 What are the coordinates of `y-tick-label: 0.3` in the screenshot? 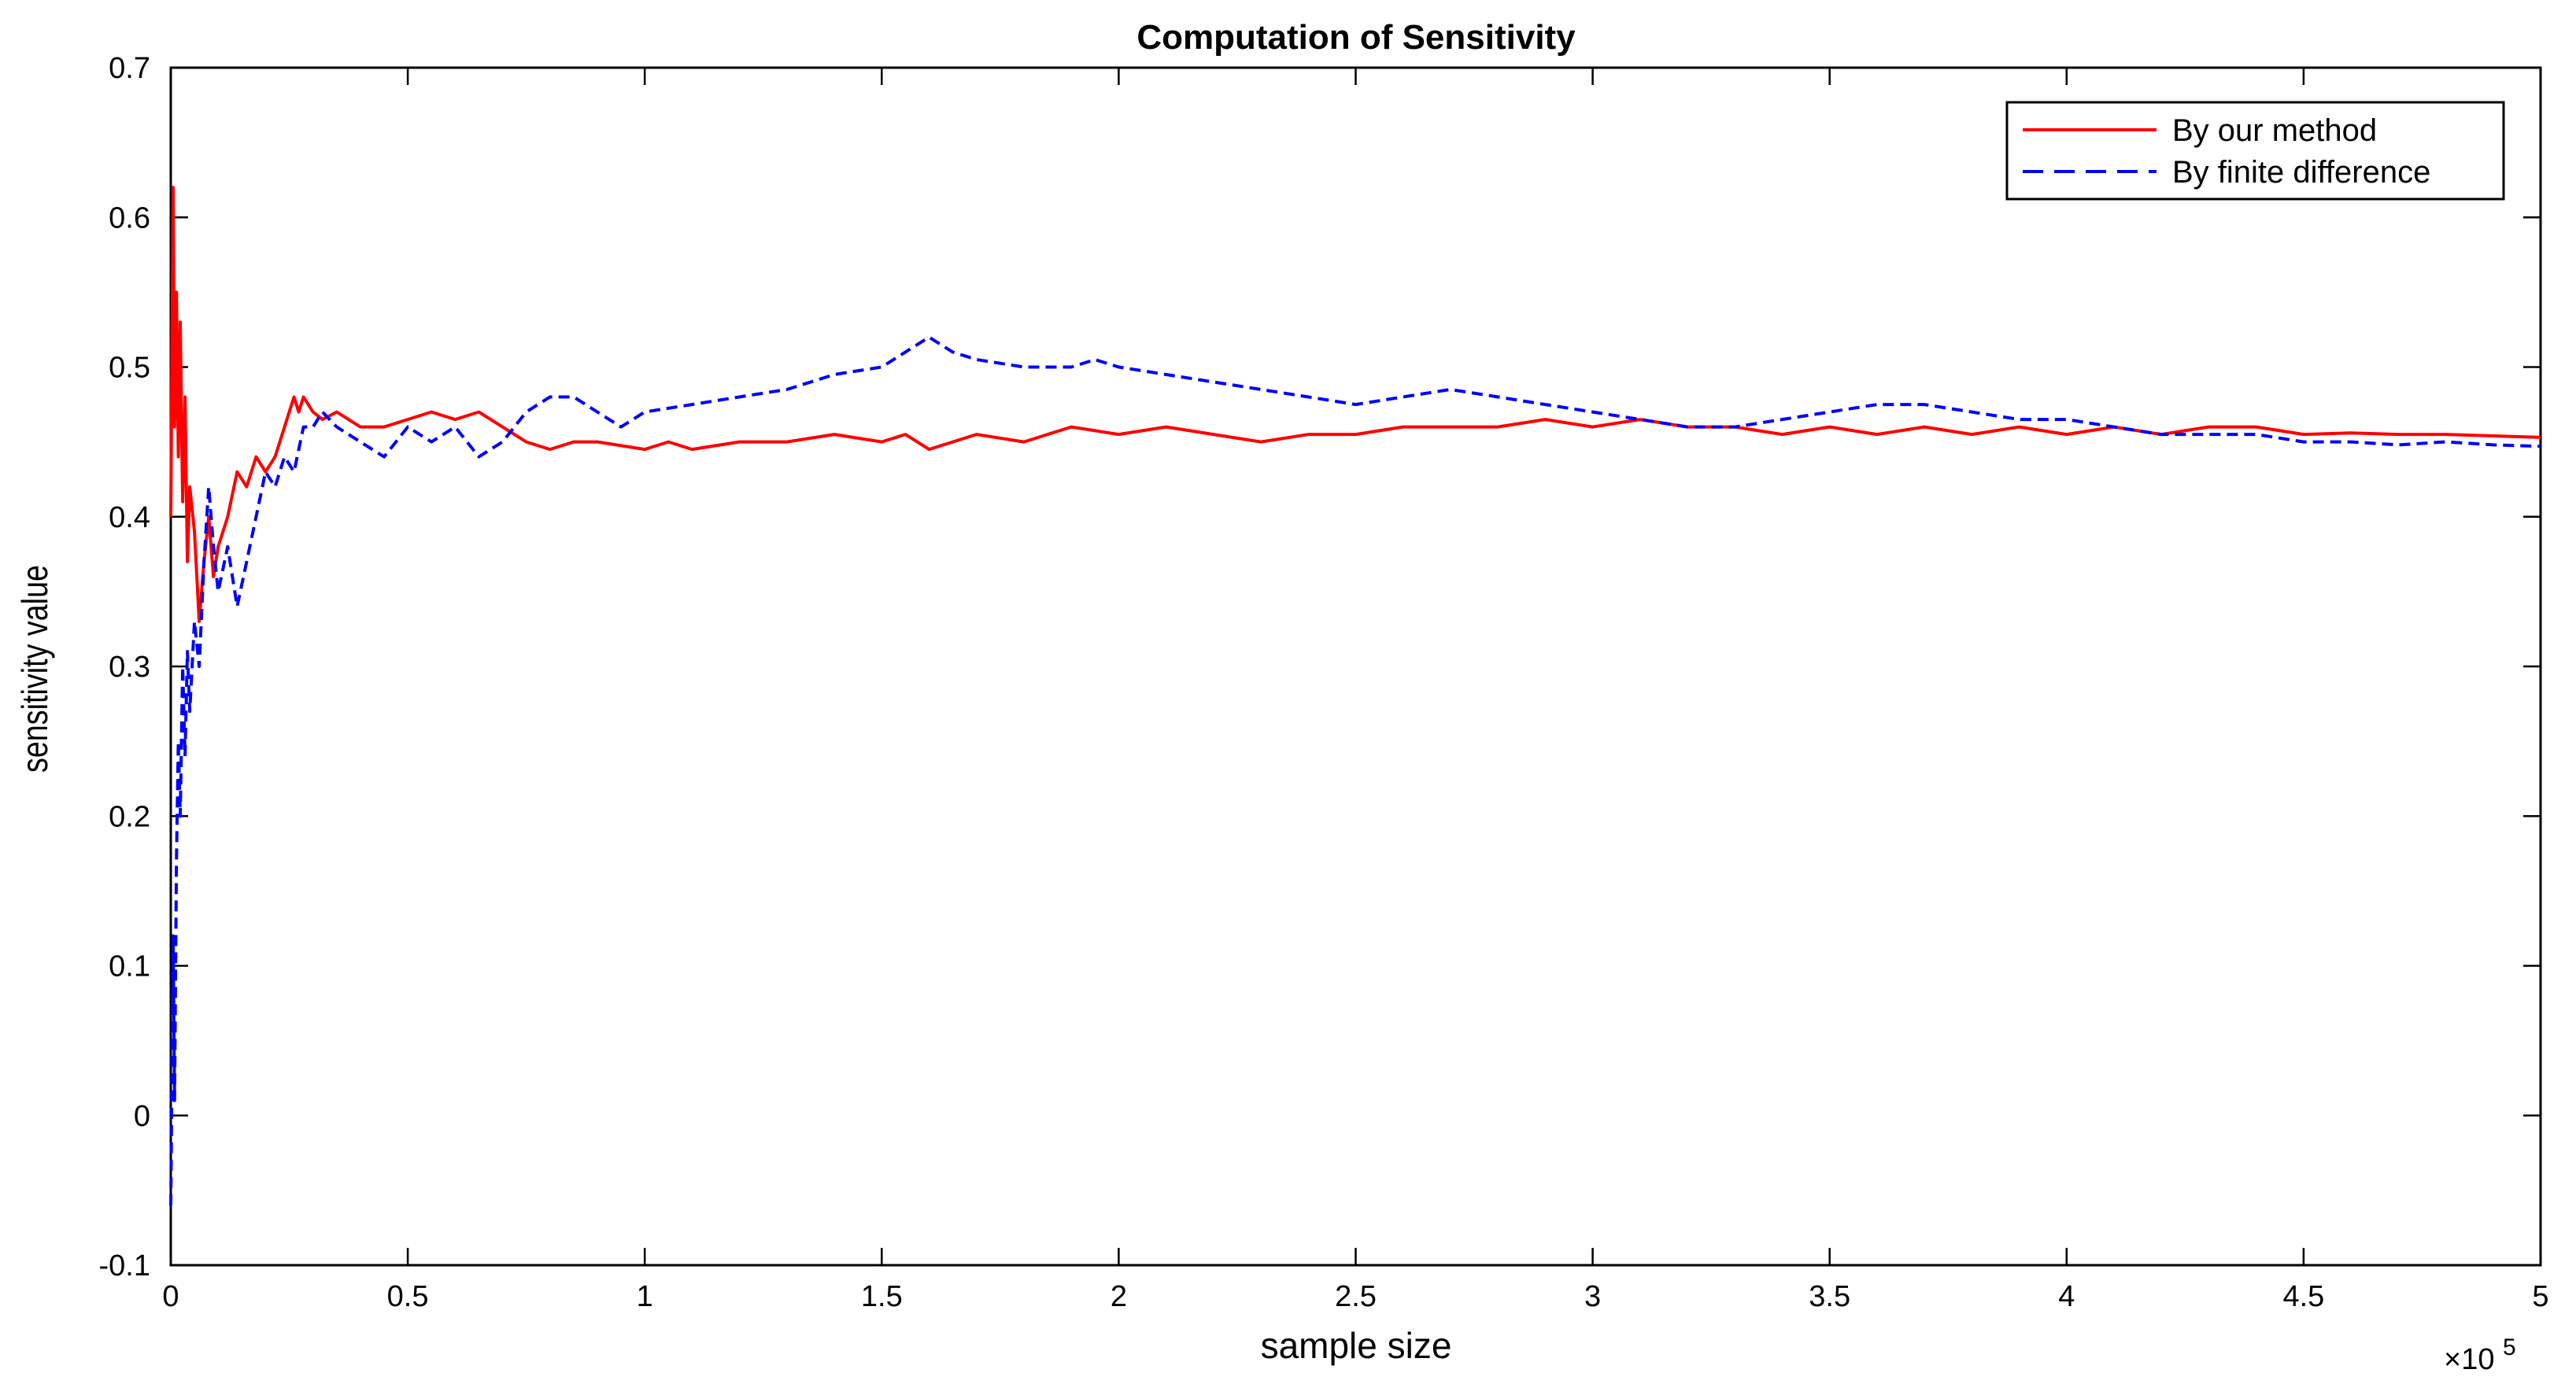 It's located at (129, 667).